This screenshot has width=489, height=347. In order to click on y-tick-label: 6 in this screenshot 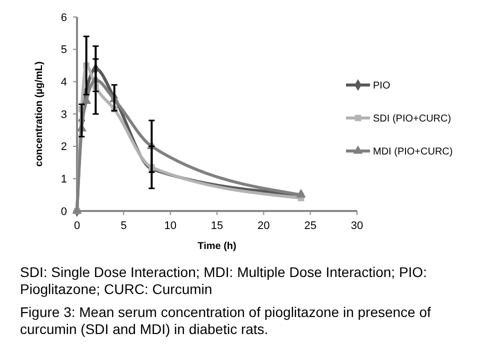, I will do `click(63, 18)`.